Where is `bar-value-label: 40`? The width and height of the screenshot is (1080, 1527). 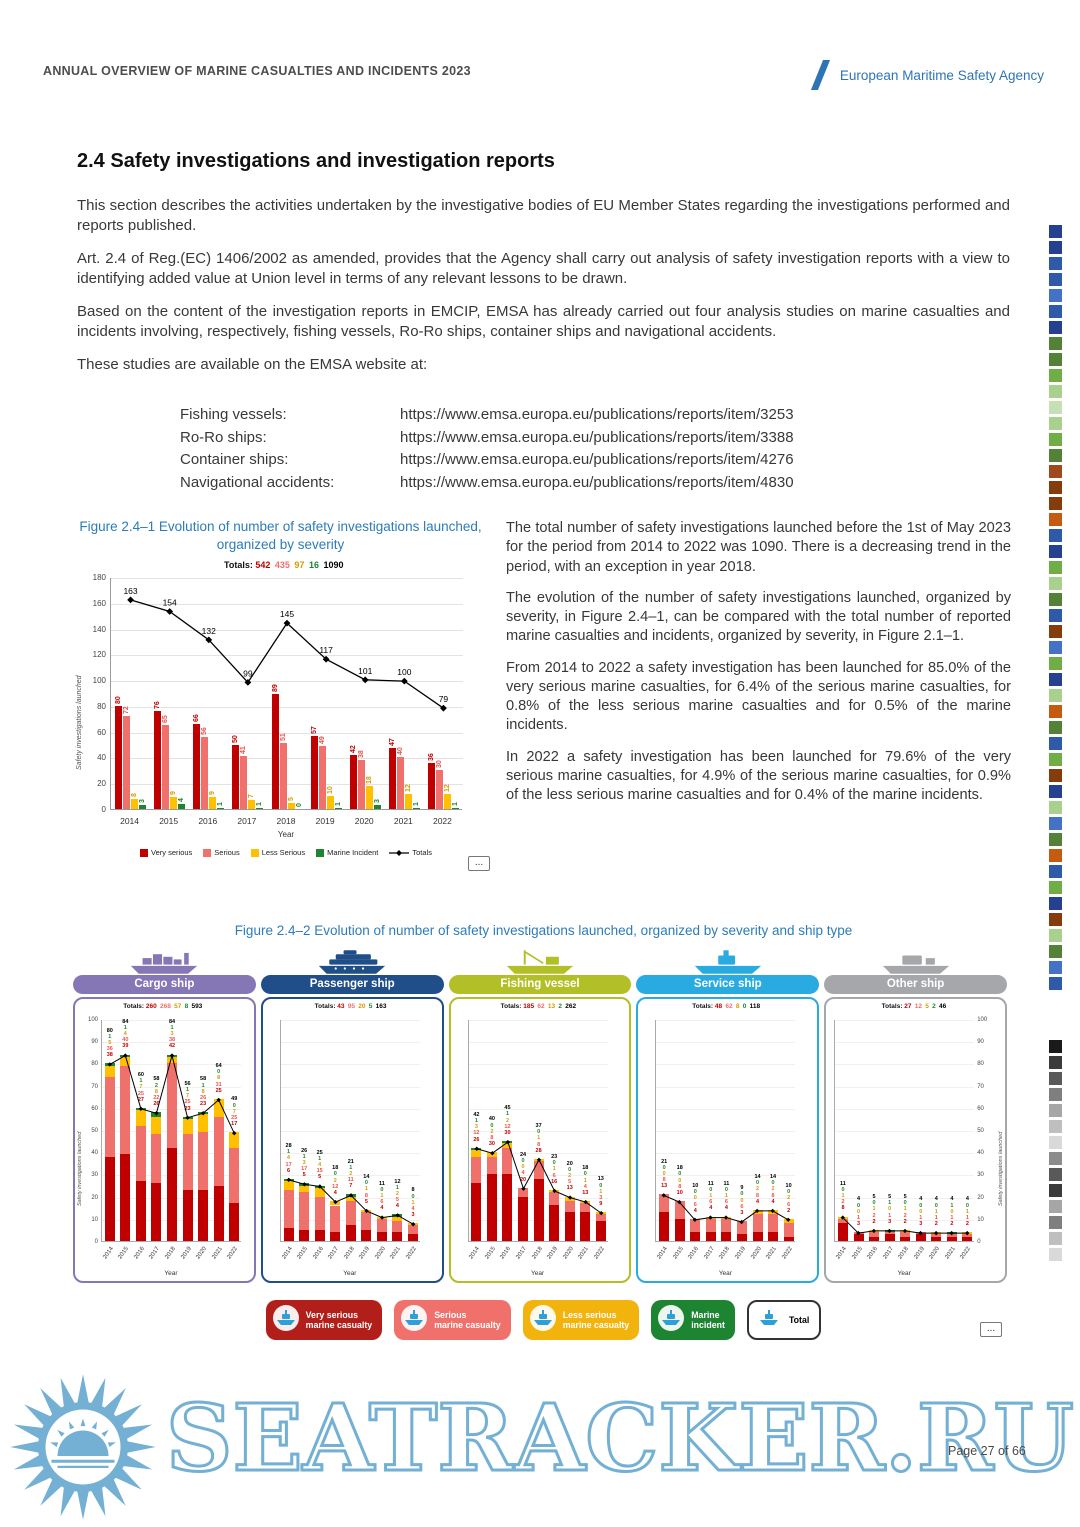 bar-value-label: 40 is located at coordinates (400, 751).